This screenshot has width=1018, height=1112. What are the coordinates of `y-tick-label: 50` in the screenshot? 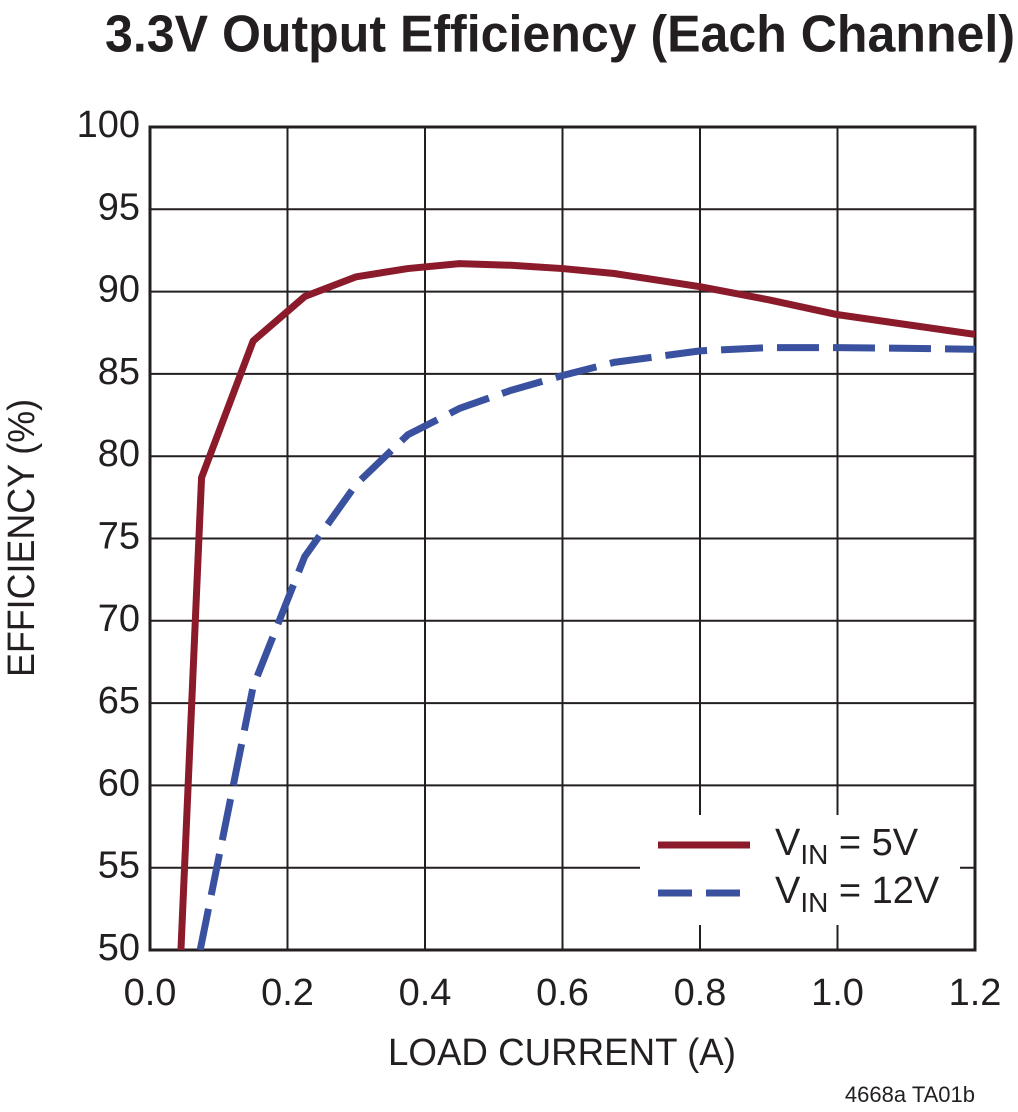 It's located at (119, 948).